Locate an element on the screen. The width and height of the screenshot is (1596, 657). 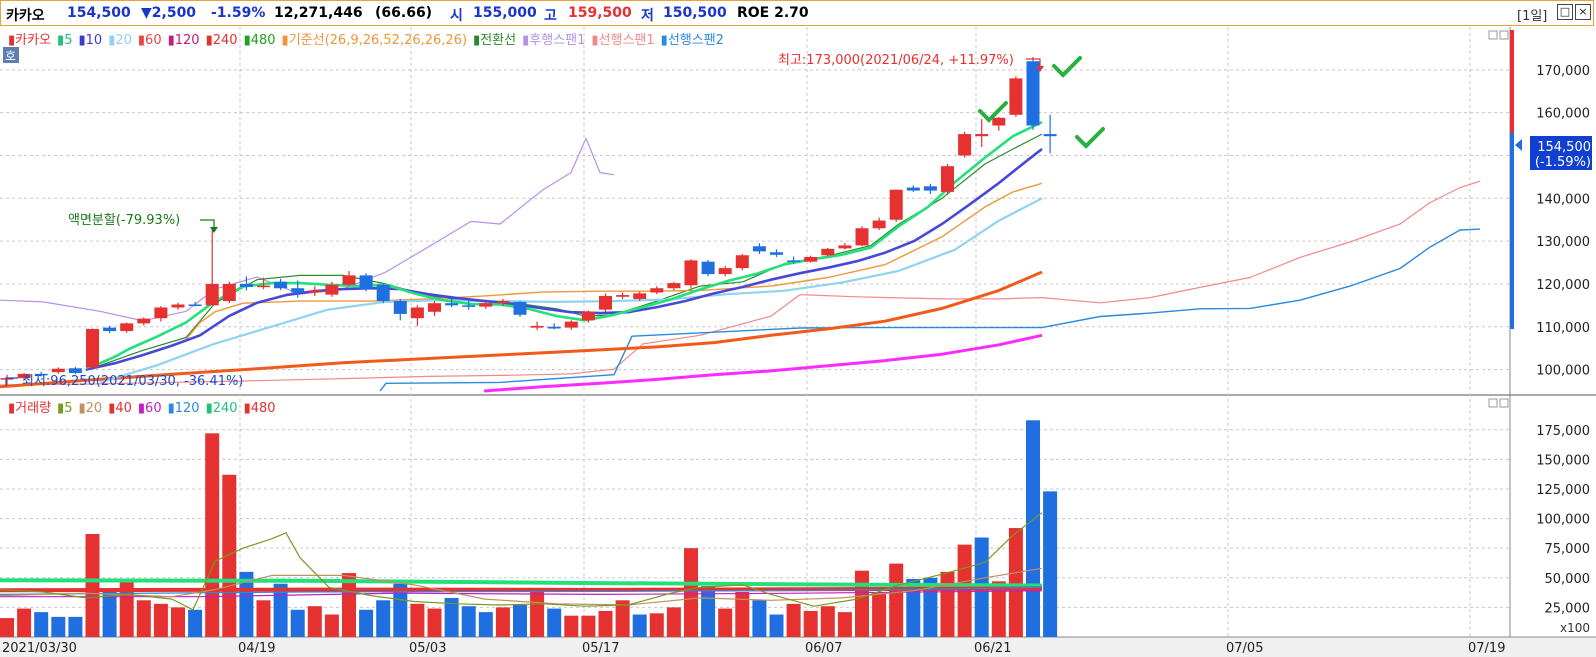
open-label: 시 is located at coordinates (456, 16).